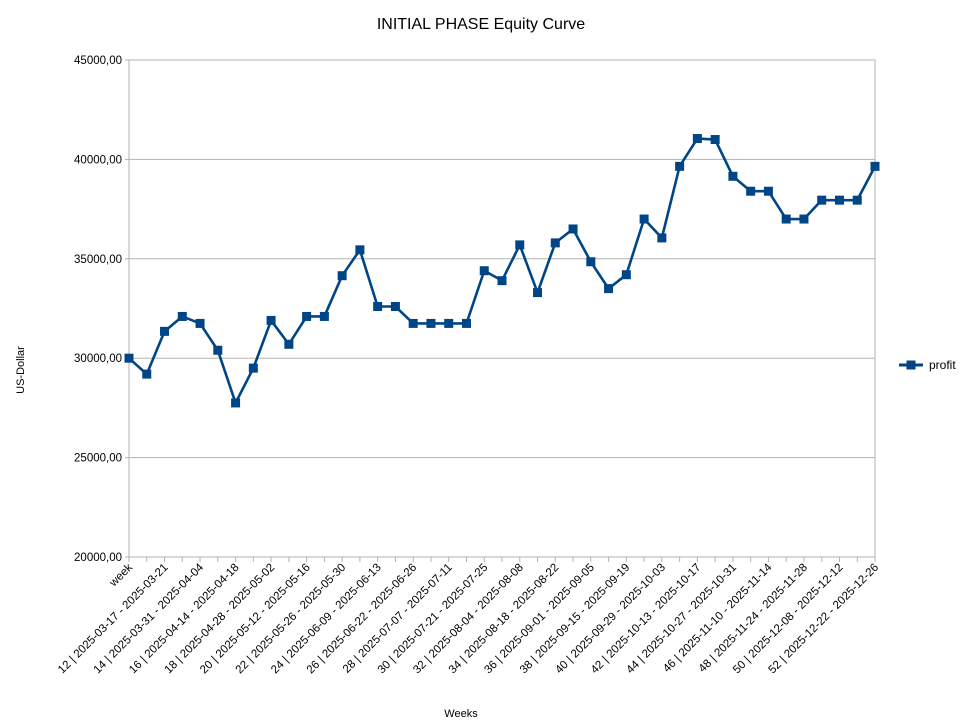 Image resolution: width=965 pixels, height=724 pixels. Describe the element at coordinates (927, 365) in the screenshot. I see `legend: profit` at that location.